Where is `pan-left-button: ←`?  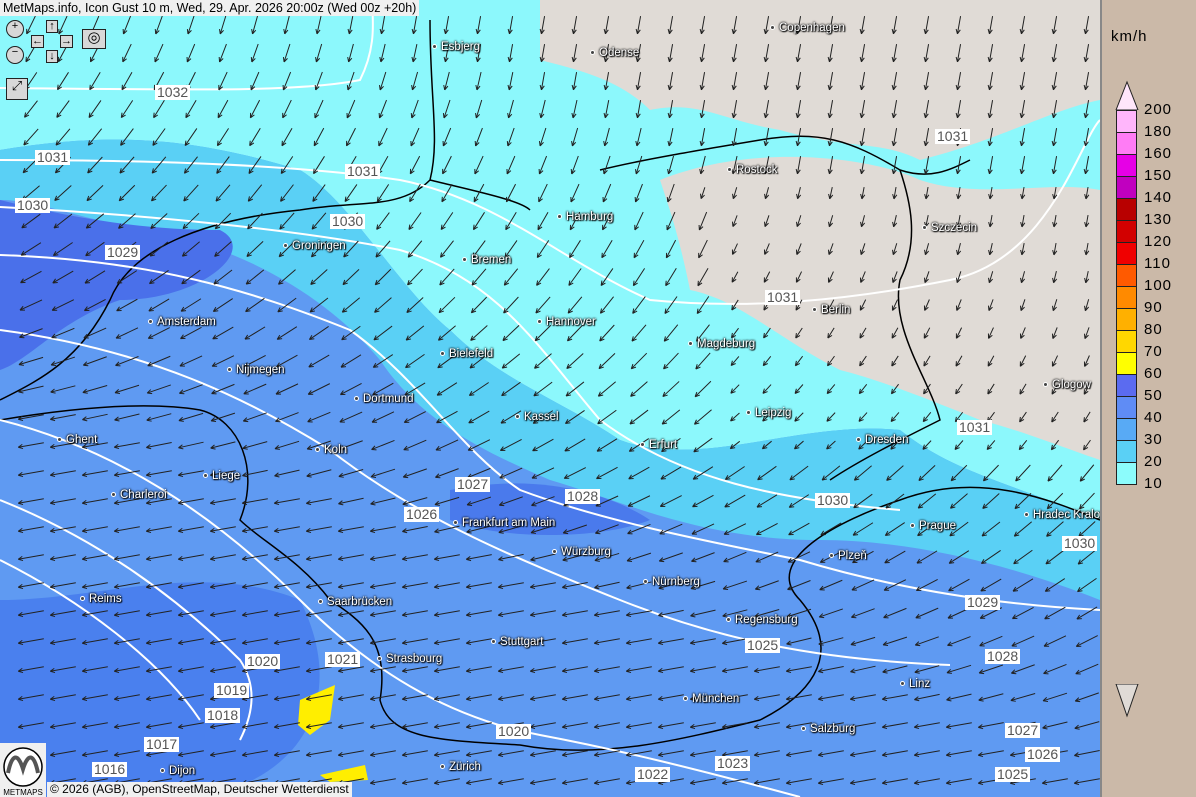
pan-left-button: ← is located at coordinates (37, 41).